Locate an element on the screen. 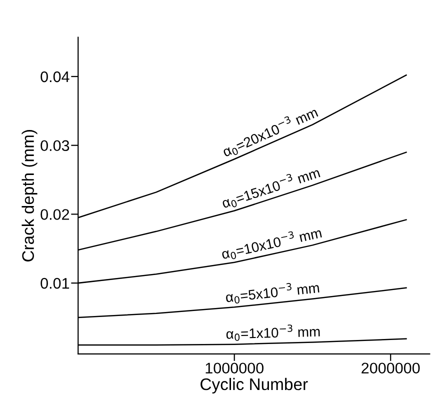 The image size is (434, 414). x-axis-title: Cyclic Number is located at coordinates (254, 386).